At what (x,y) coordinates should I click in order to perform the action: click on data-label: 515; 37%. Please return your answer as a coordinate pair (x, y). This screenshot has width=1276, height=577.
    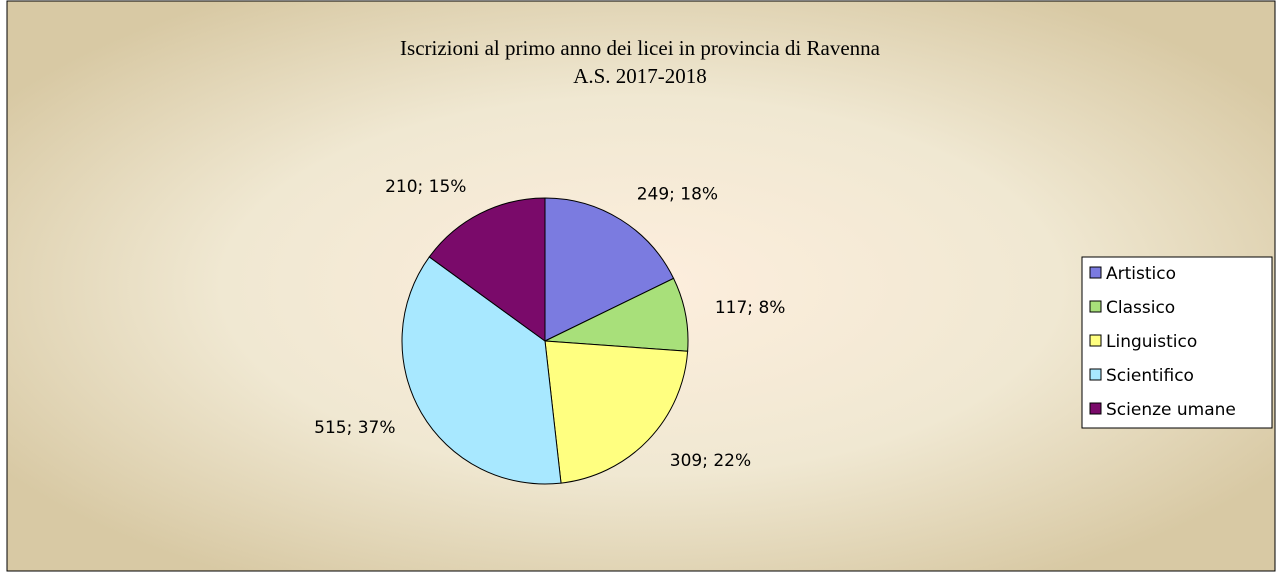
    Looking at the image, I should click on (354, 428).